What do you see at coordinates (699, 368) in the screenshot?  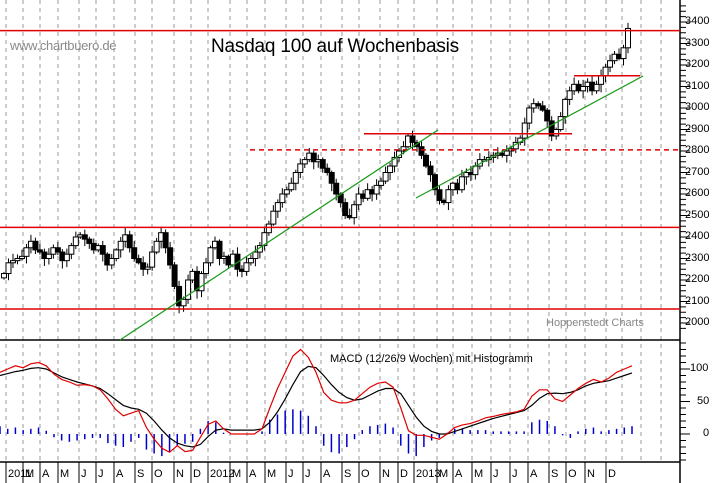 I see `macd-tick-label: 100` at bounding box center [699, 368].